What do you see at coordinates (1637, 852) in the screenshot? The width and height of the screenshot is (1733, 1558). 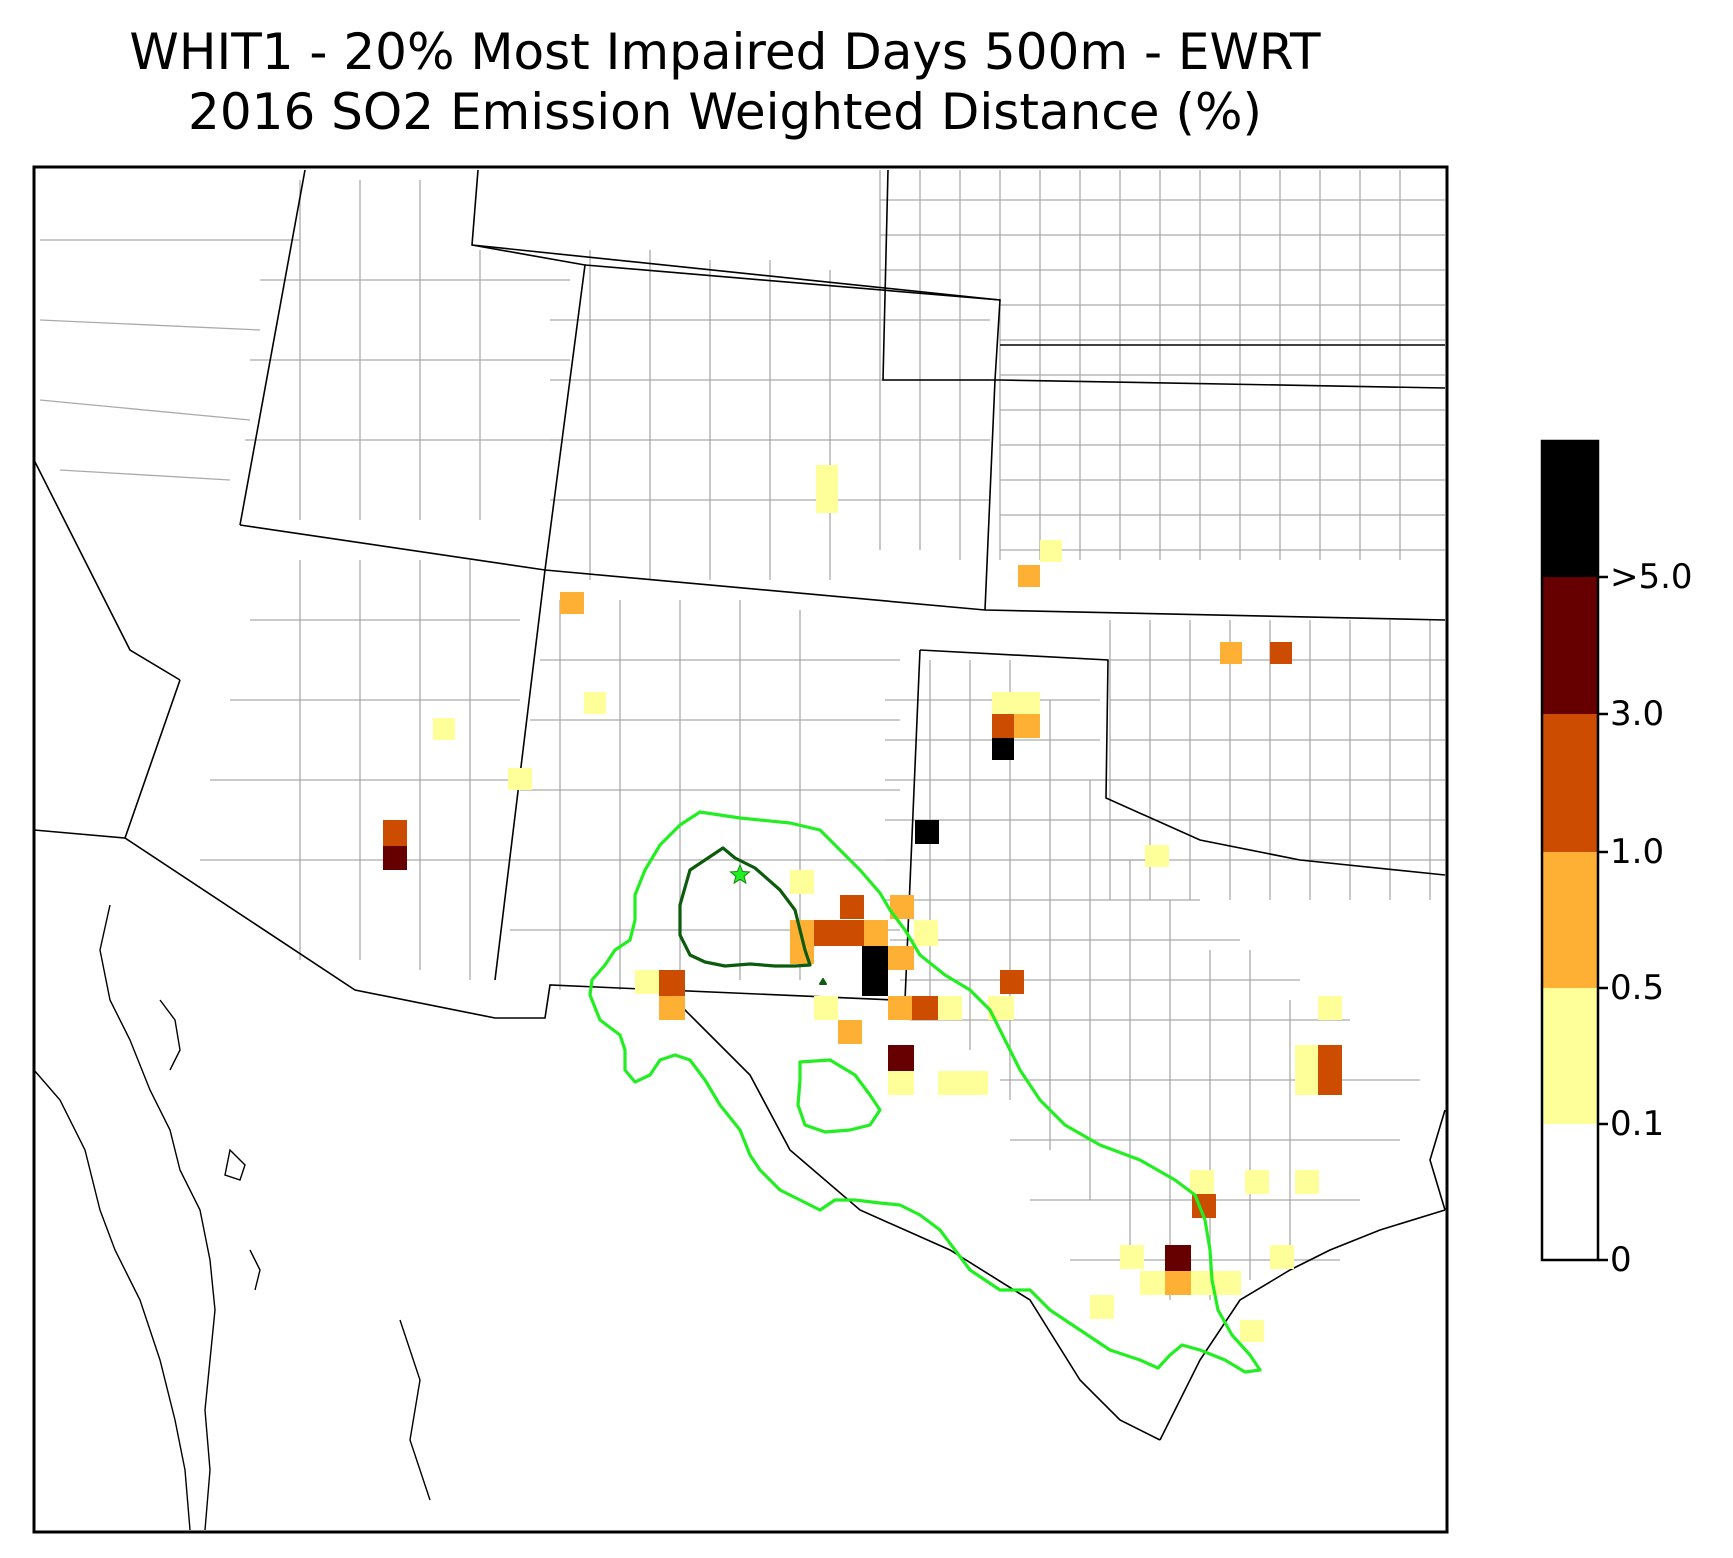 I see `colorbar-tick-label: 1.0` at bounding box center [1637, 852].